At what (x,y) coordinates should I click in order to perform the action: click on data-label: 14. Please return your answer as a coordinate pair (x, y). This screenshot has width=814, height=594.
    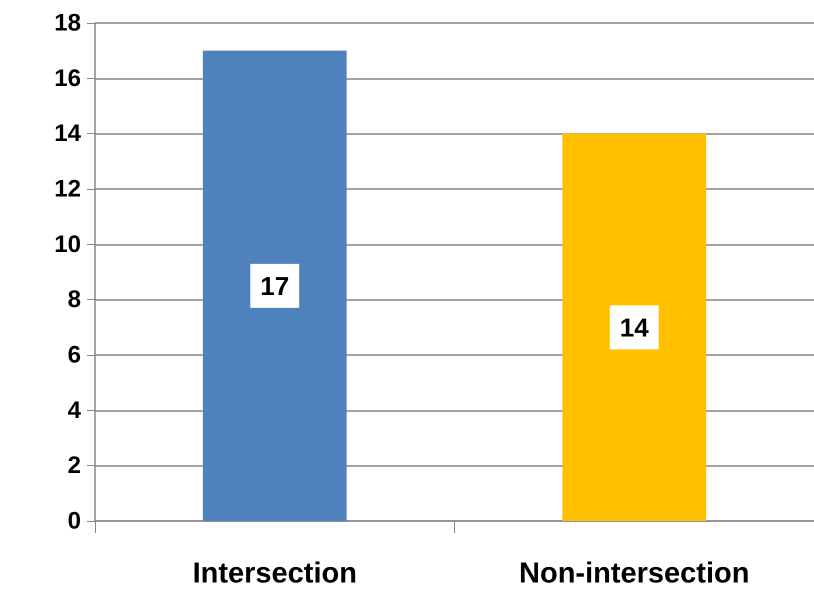
    Looking at the image, I should click on (635, 327).